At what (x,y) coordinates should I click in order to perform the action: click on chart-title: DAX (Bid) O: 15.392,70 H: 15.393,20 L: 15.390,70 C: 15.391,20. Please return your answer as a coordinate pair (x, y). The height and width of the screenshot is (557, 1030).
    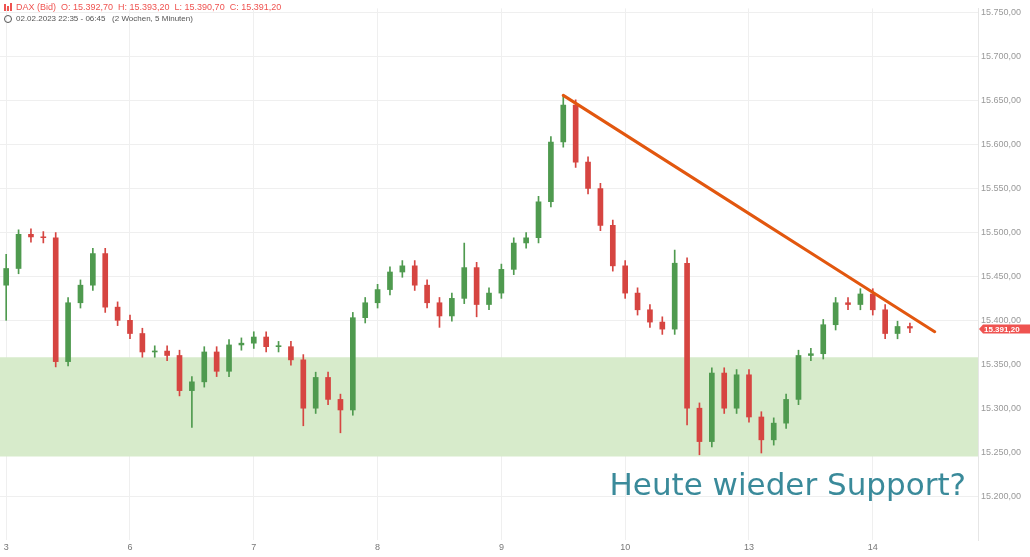
    Looking at the image, I should click on (149, 7).